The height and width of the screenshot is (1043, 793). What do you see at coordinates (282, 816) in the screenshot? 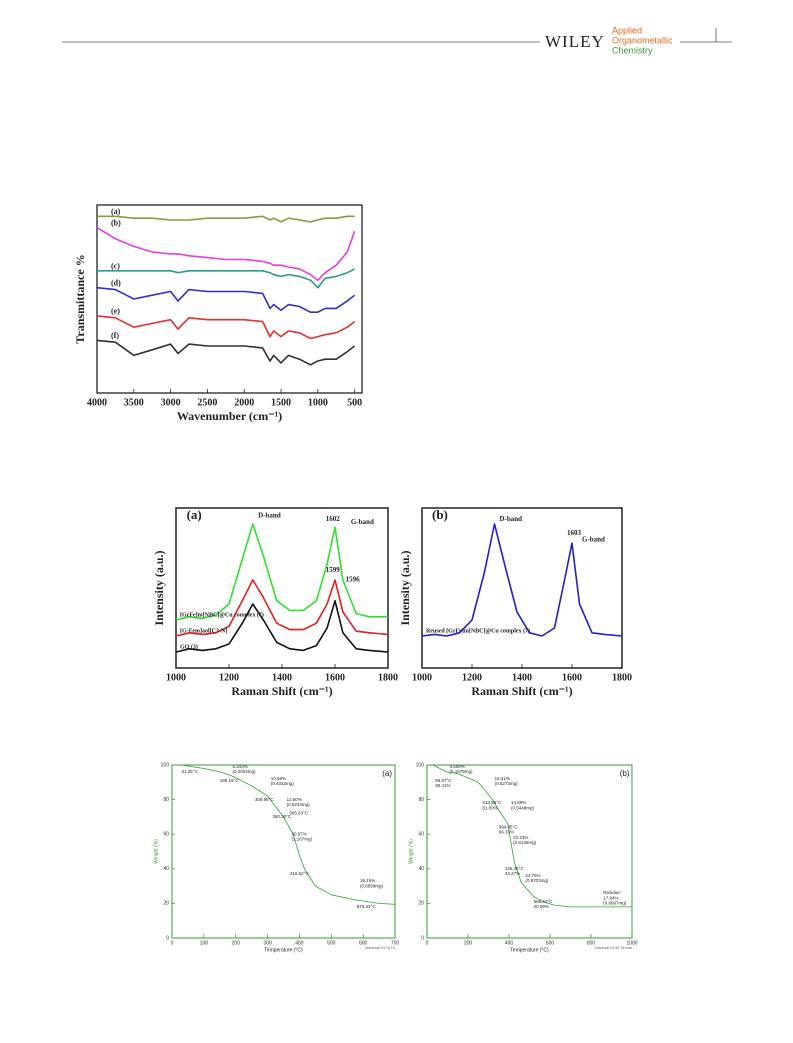
I see `annotation: 360.30°C` at bounding box center [282, 816].